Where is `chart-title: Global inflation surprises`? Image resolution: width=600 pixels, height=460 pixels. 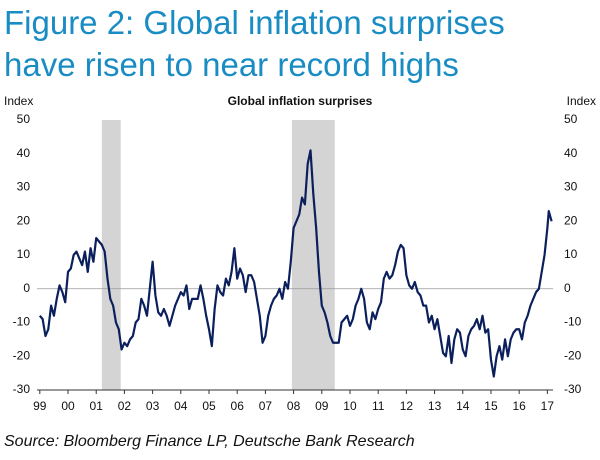
chart-title: Global inflation surprises is located at coordinates (300, 101).